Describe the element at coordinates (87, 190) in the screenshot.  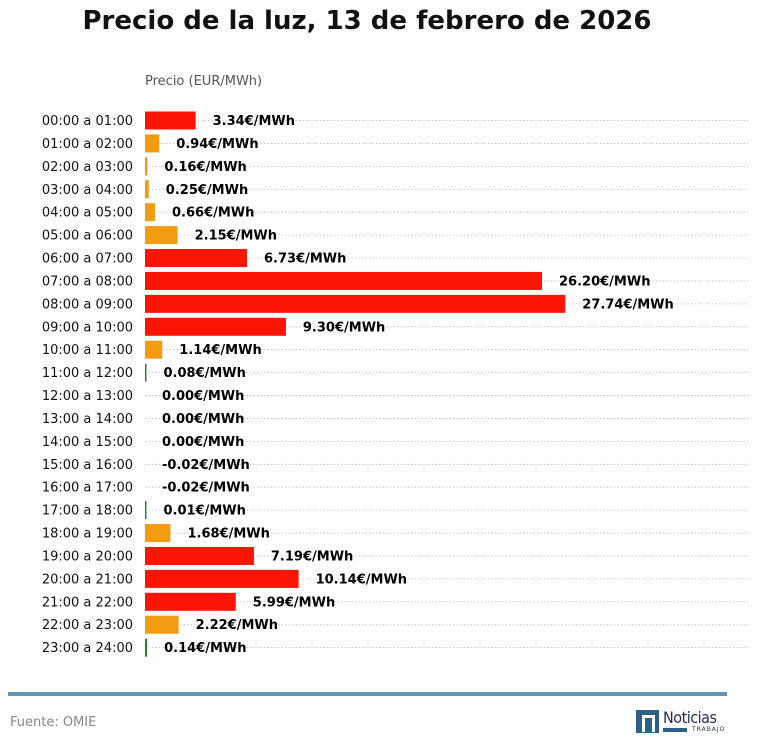
I see `category-label: 03:00 a 04:00` at that location.